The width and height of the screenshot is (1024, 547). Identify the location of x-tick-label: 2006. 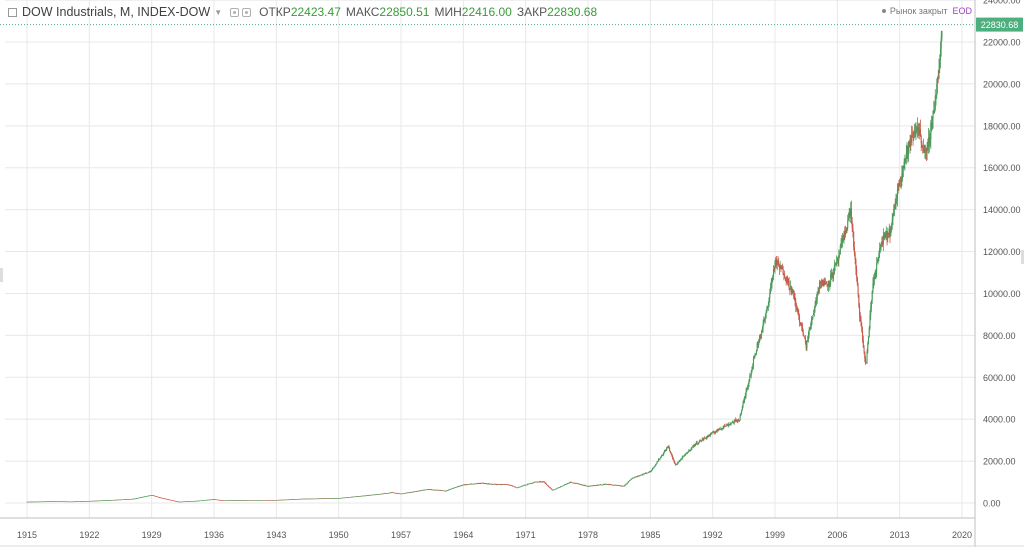
(837, 535).